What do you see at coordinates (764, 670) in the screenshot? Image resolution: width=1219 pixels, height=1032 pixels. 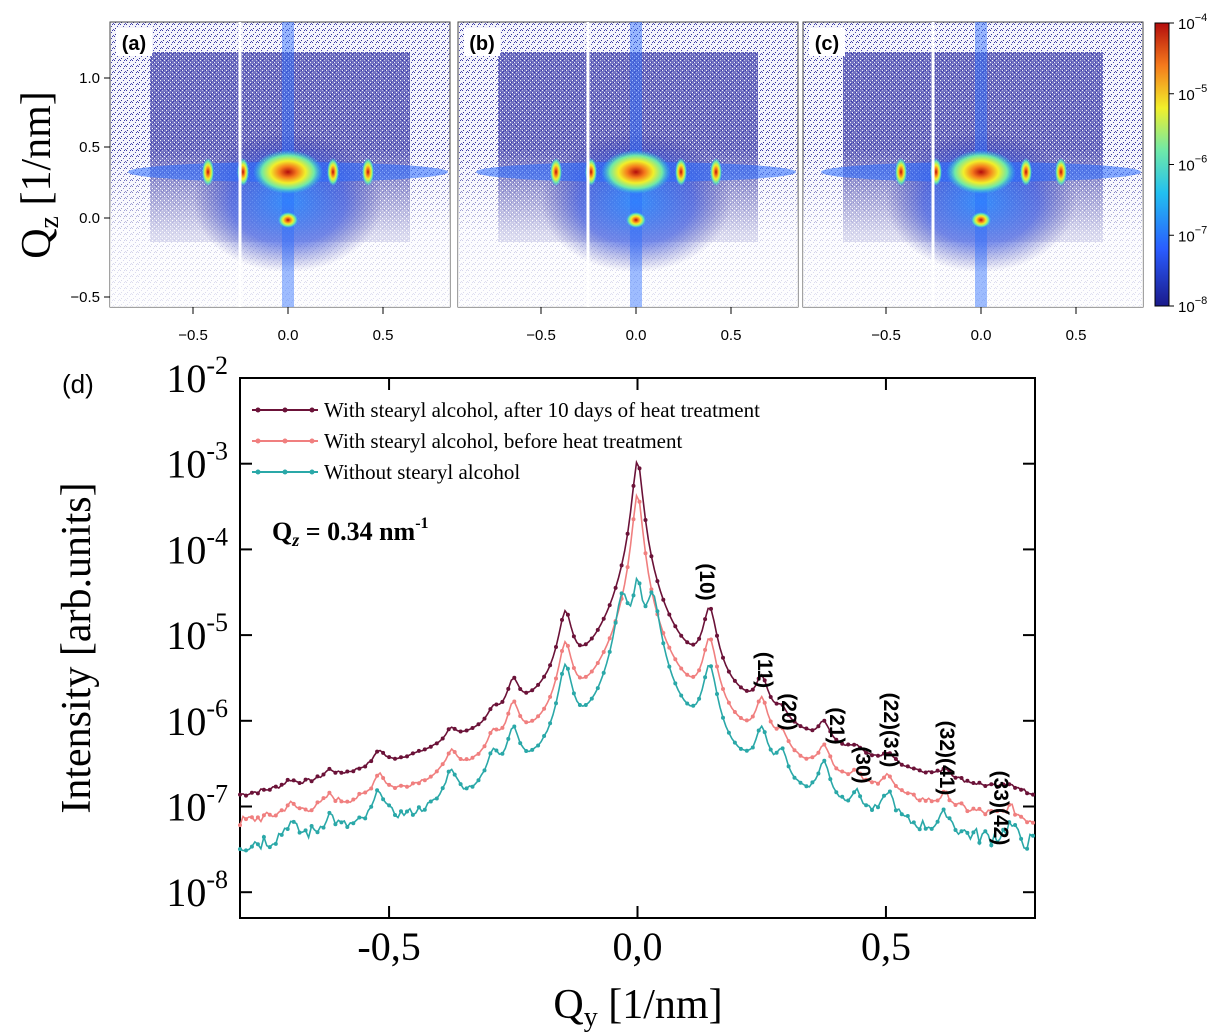 I see `peak-label: (11)` at bounding box center [764, 670].